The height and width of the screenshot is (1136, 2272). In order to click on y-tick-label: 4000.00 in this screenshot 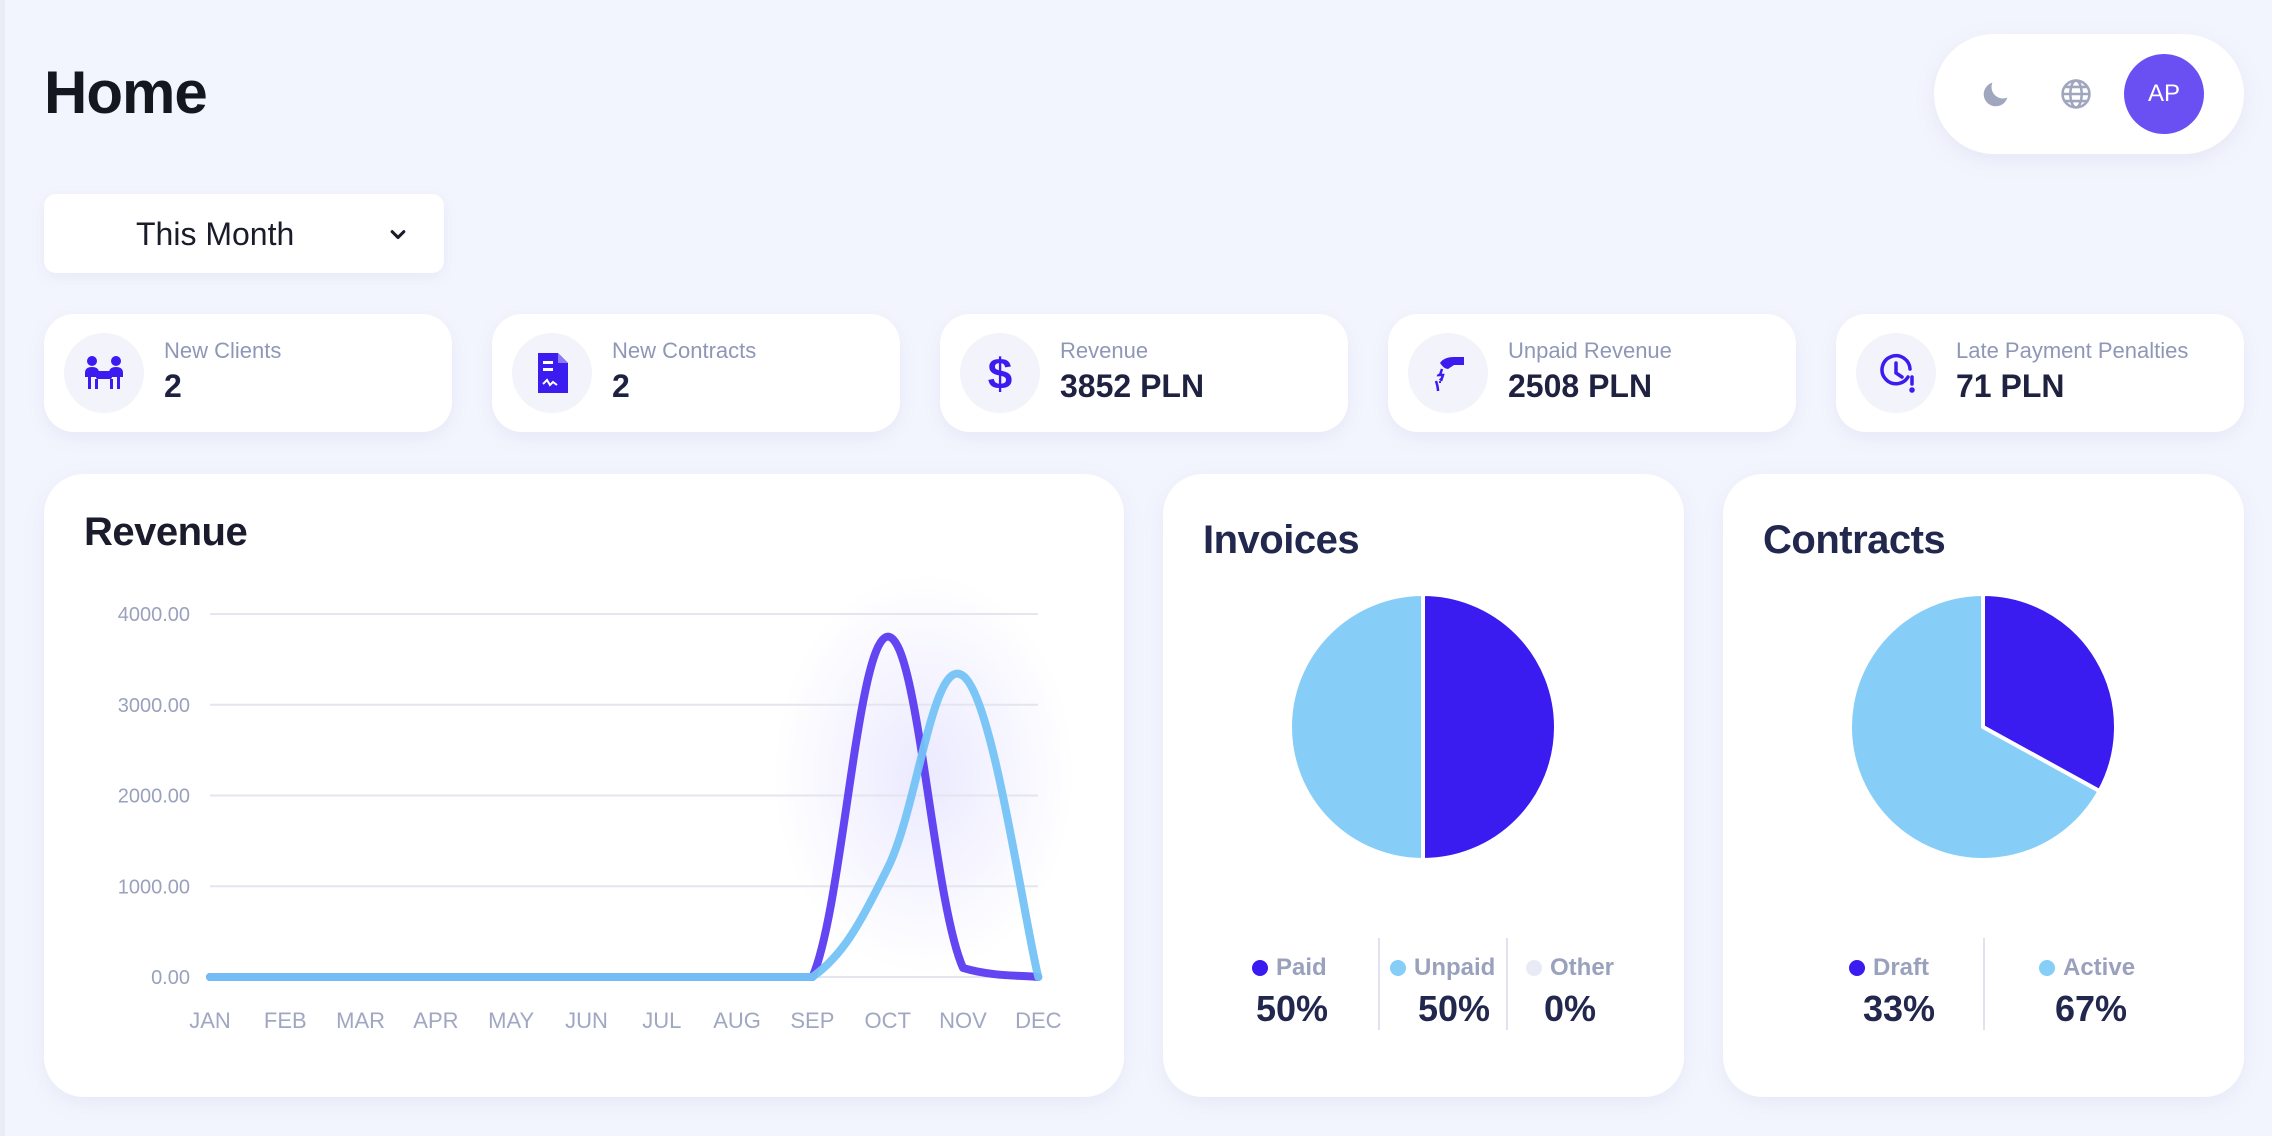, I will do `click(154, 615)`.